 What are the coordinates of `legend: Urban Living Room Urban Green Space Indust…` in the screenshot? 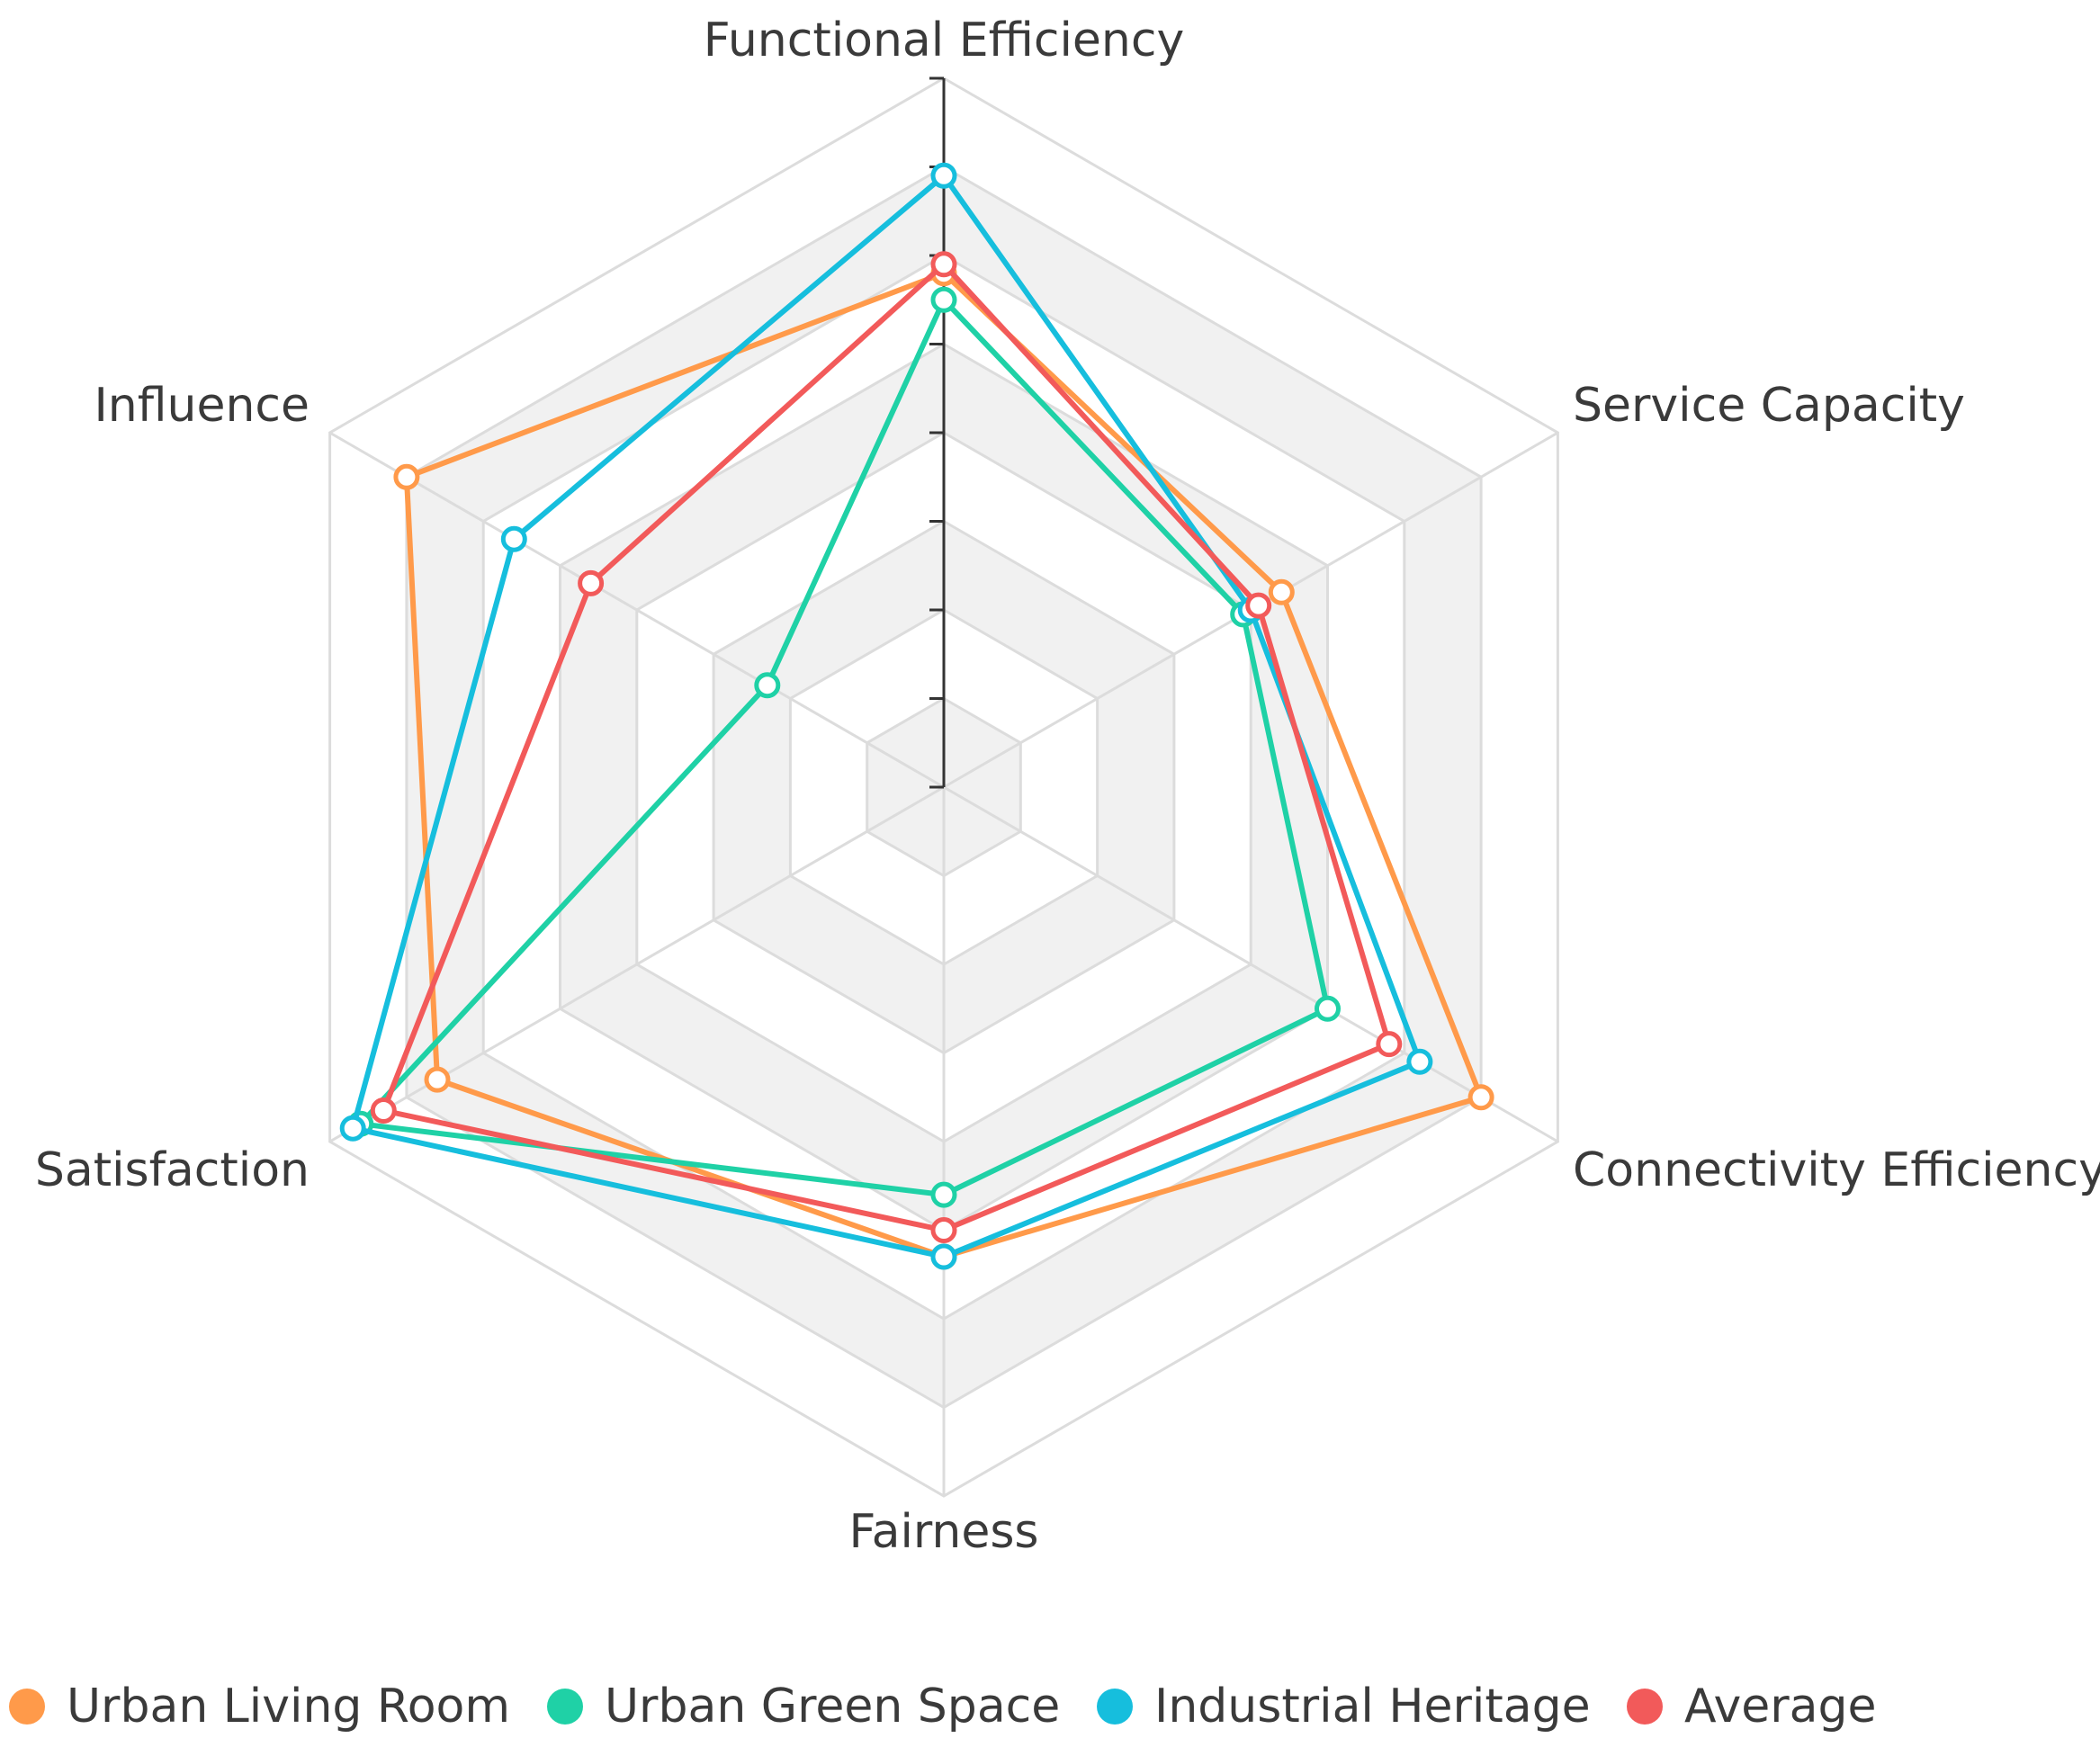 It's located at (1050, 1706).